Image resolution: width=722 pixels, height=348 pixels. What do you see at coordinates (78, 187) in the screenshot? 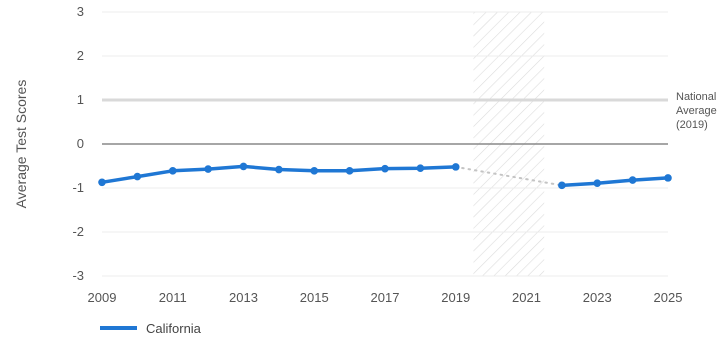
I see `y-tick-label: -1` at bounding box center [78, 187].